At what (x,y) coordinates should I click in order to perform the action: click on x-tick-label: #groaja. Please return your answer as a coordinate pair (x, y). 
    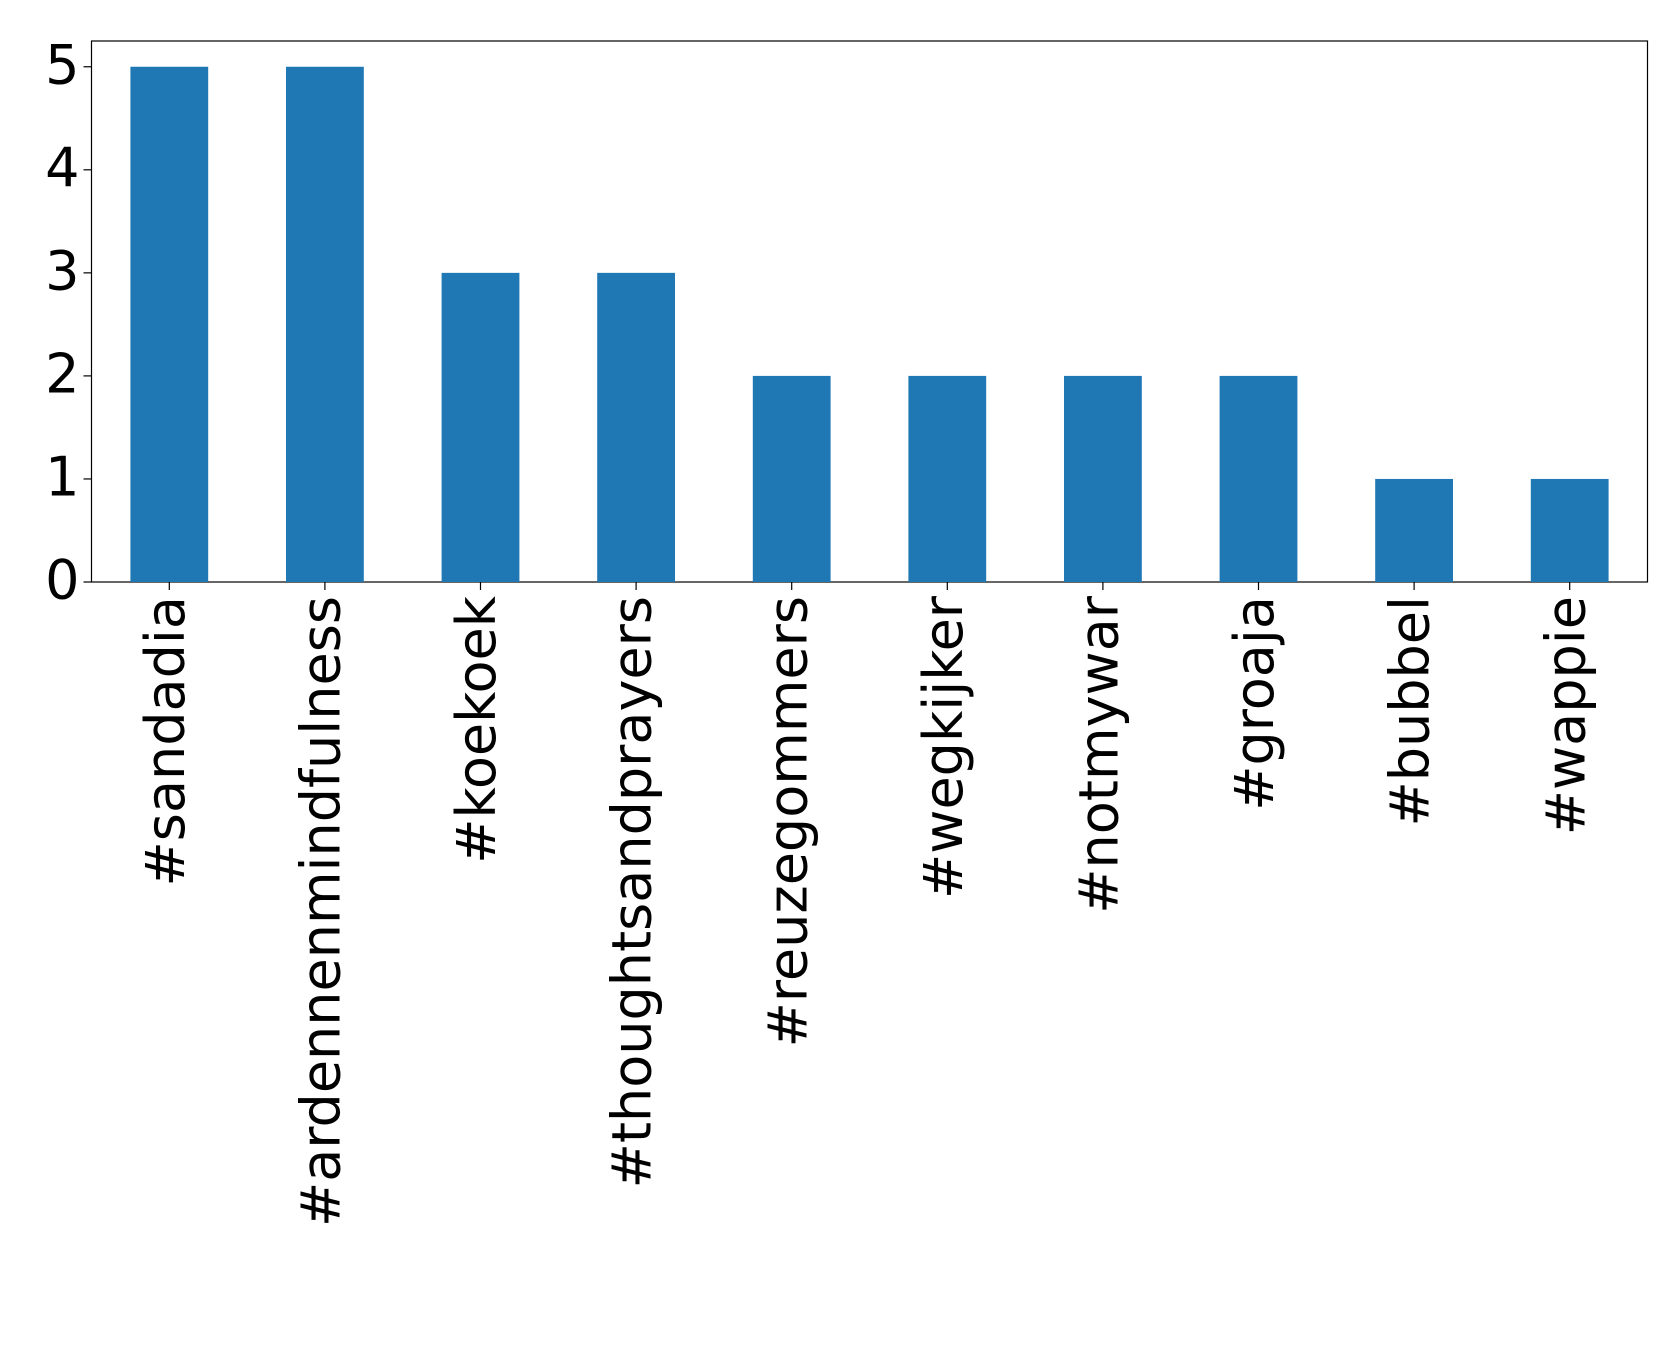
    Looking at the image, I should click on (1254, 703).